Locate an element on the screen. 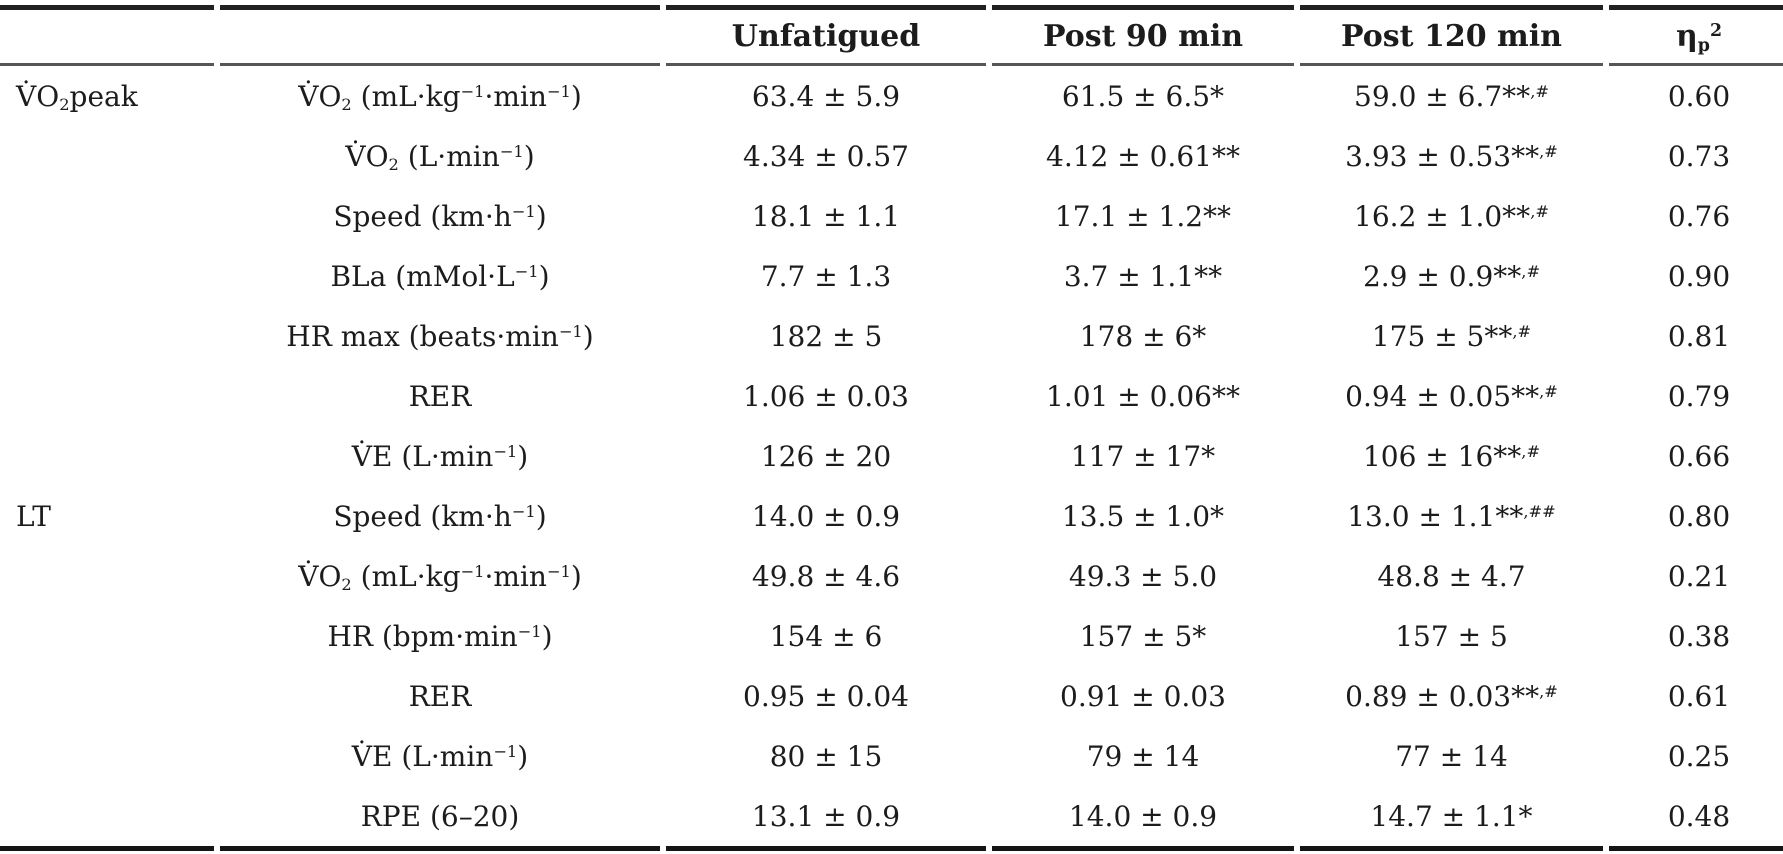 This screenshot has height=854, width=1783. cell-eta: 0.80 is located at coordinates (1699, 516).